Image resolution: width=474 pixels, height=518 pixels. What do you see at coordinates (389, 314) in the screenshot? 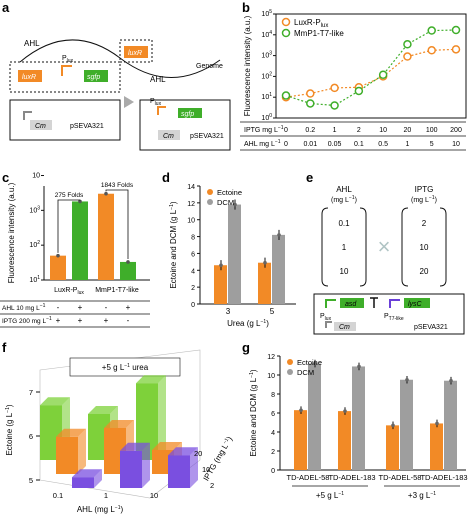
I see `e-plasmid-box` at bounding box center [389, 314].